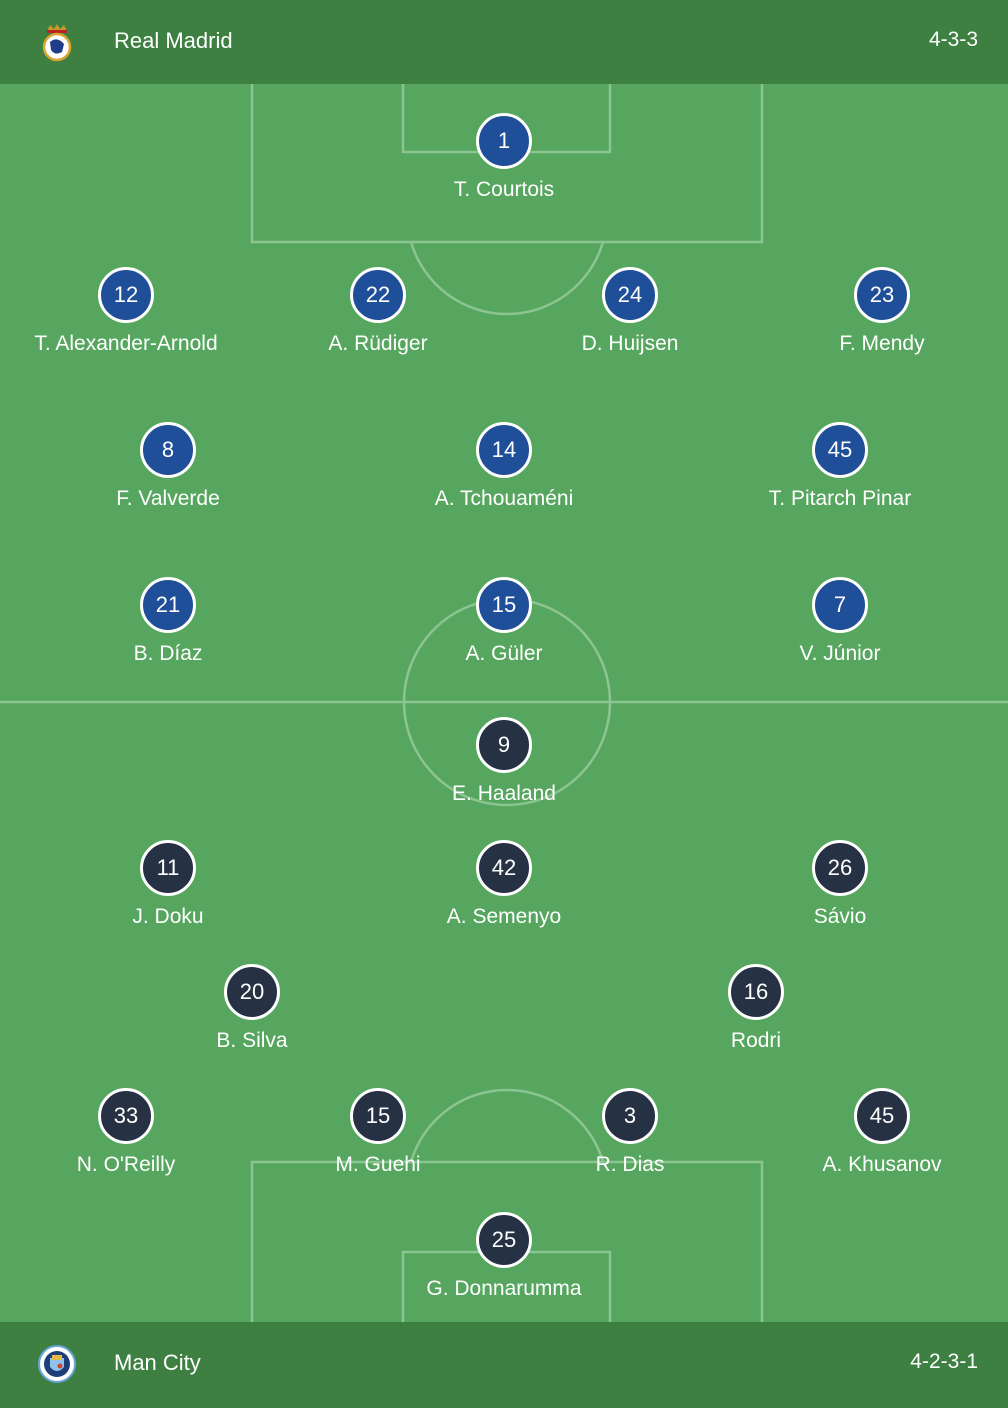 This screenshot has height=1408, width=1008. I want to click on away-player: 20 B. Silva, so click(252, 1008).